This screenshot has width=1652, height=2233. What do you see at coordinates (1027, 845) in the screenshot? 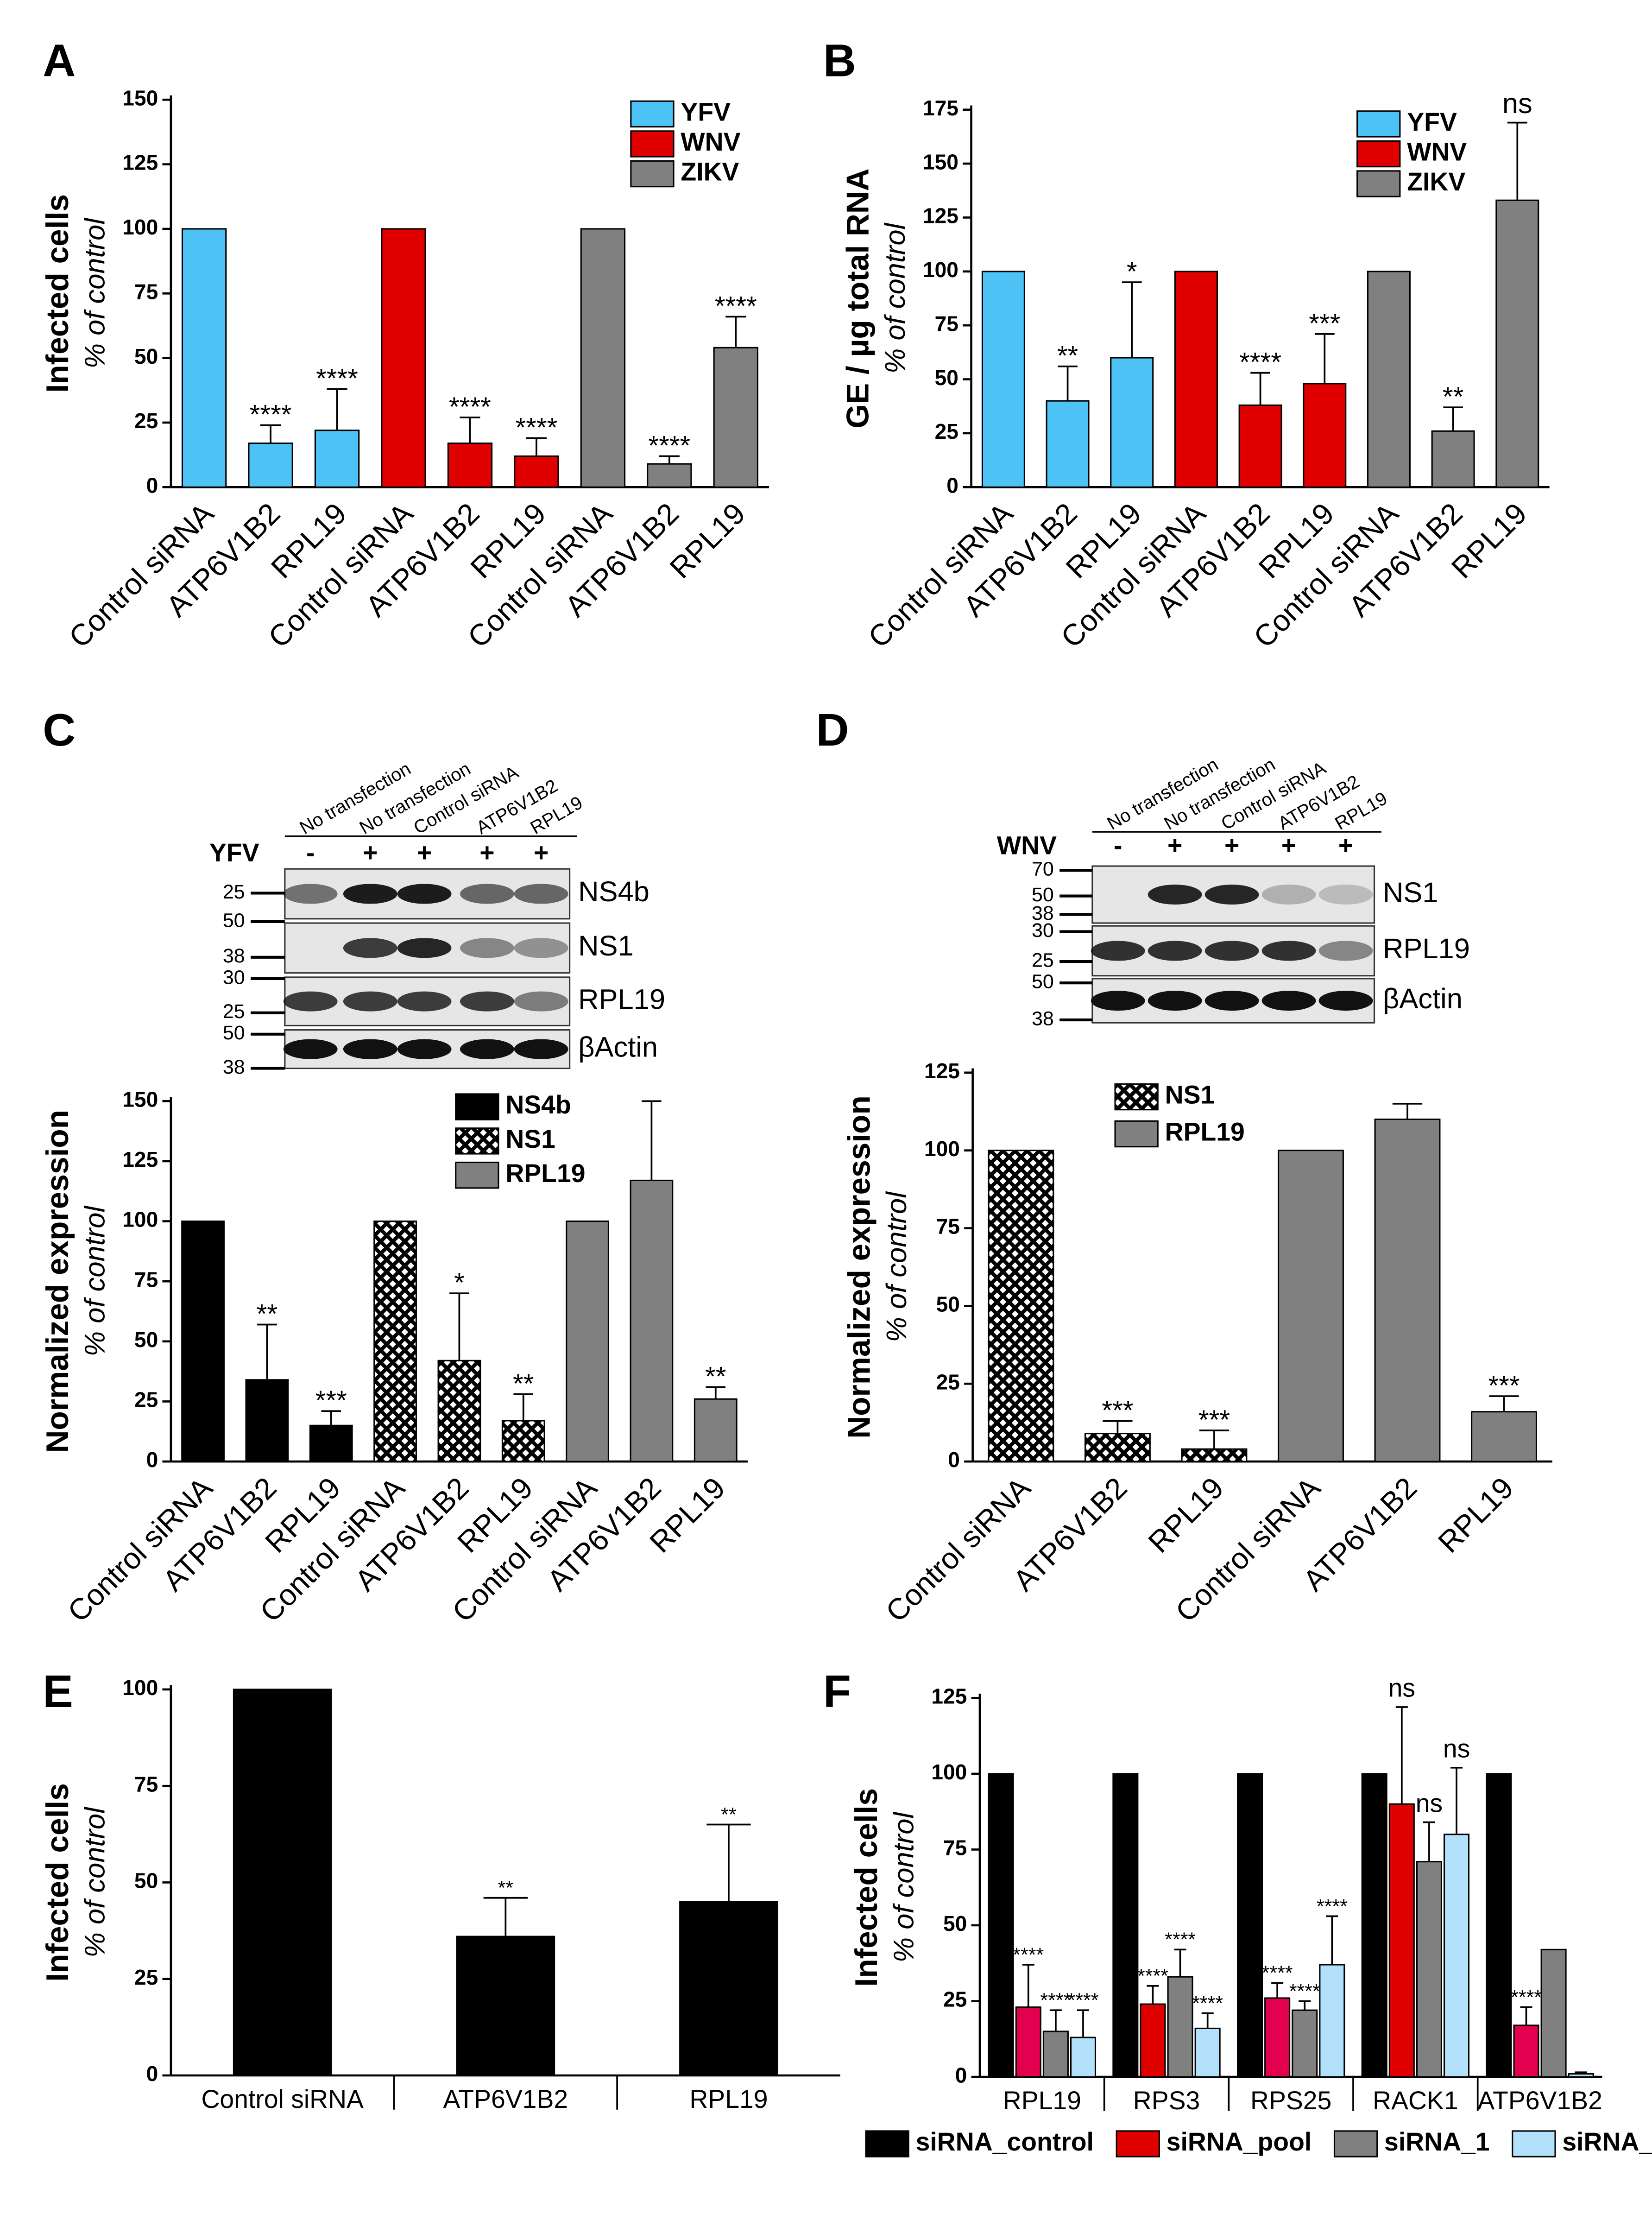
I see `virus-label: WNV` at bounding box center [1027, 845].